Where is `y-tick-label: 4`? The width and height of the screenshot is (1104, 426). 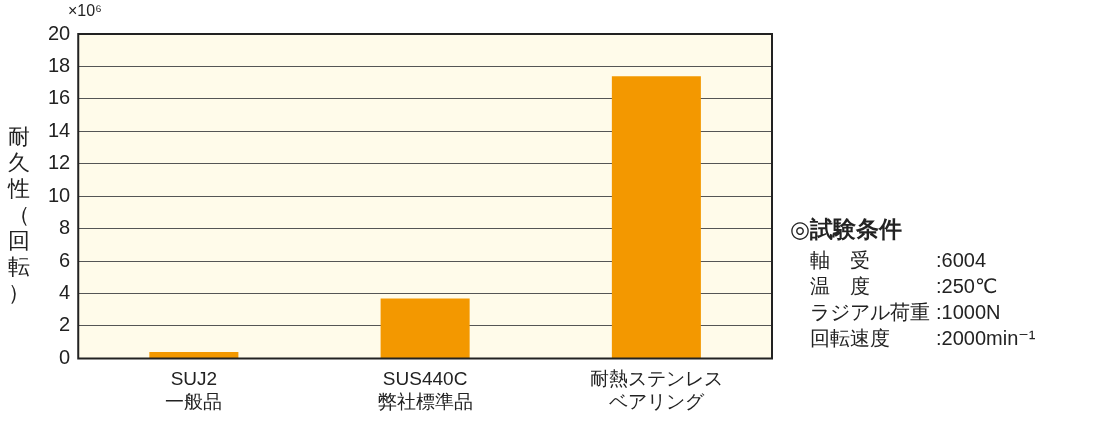
y-tick-label: 4 is located at coordinates (65, 292).